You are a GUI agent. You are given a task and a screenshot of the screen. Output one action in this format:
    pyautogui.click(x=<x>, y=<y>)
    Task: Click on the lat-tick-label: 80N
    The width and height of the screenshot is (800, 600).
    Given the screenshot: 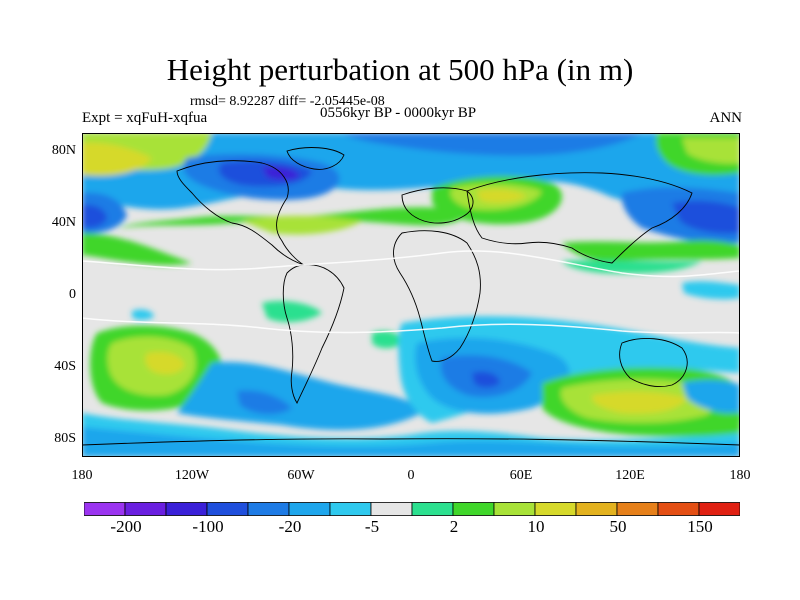 What is the action you would take?
    pyautogui.click(x=63, y=150)
    